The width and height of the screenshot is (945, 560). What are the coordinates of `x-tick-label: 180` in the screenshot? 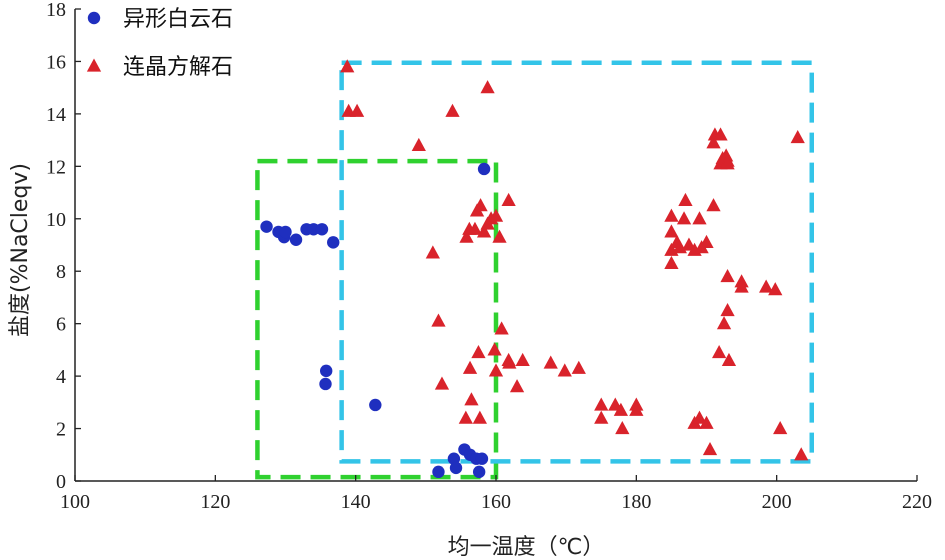 It's located at (636, 502).